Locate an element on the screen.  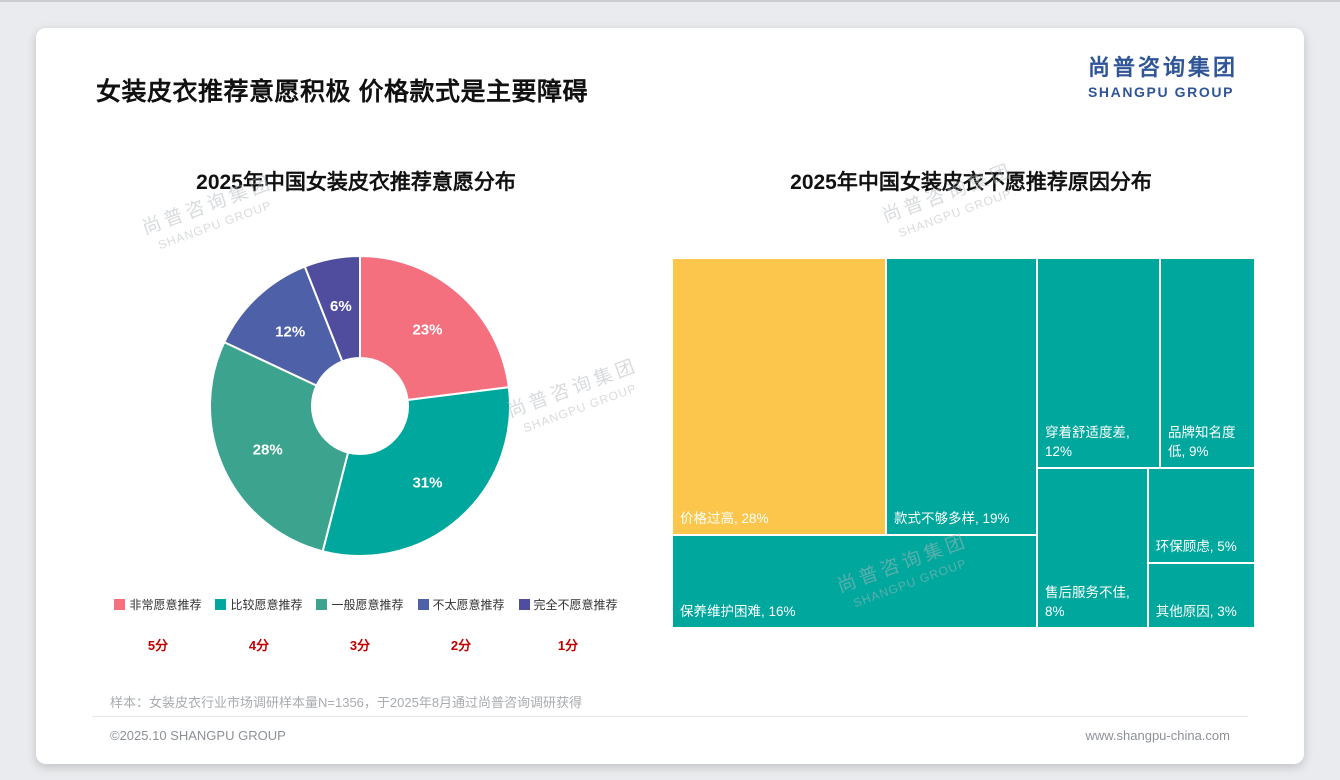
watermark-cn: 尚普咨询集团 is located at coordinates (573, 389).